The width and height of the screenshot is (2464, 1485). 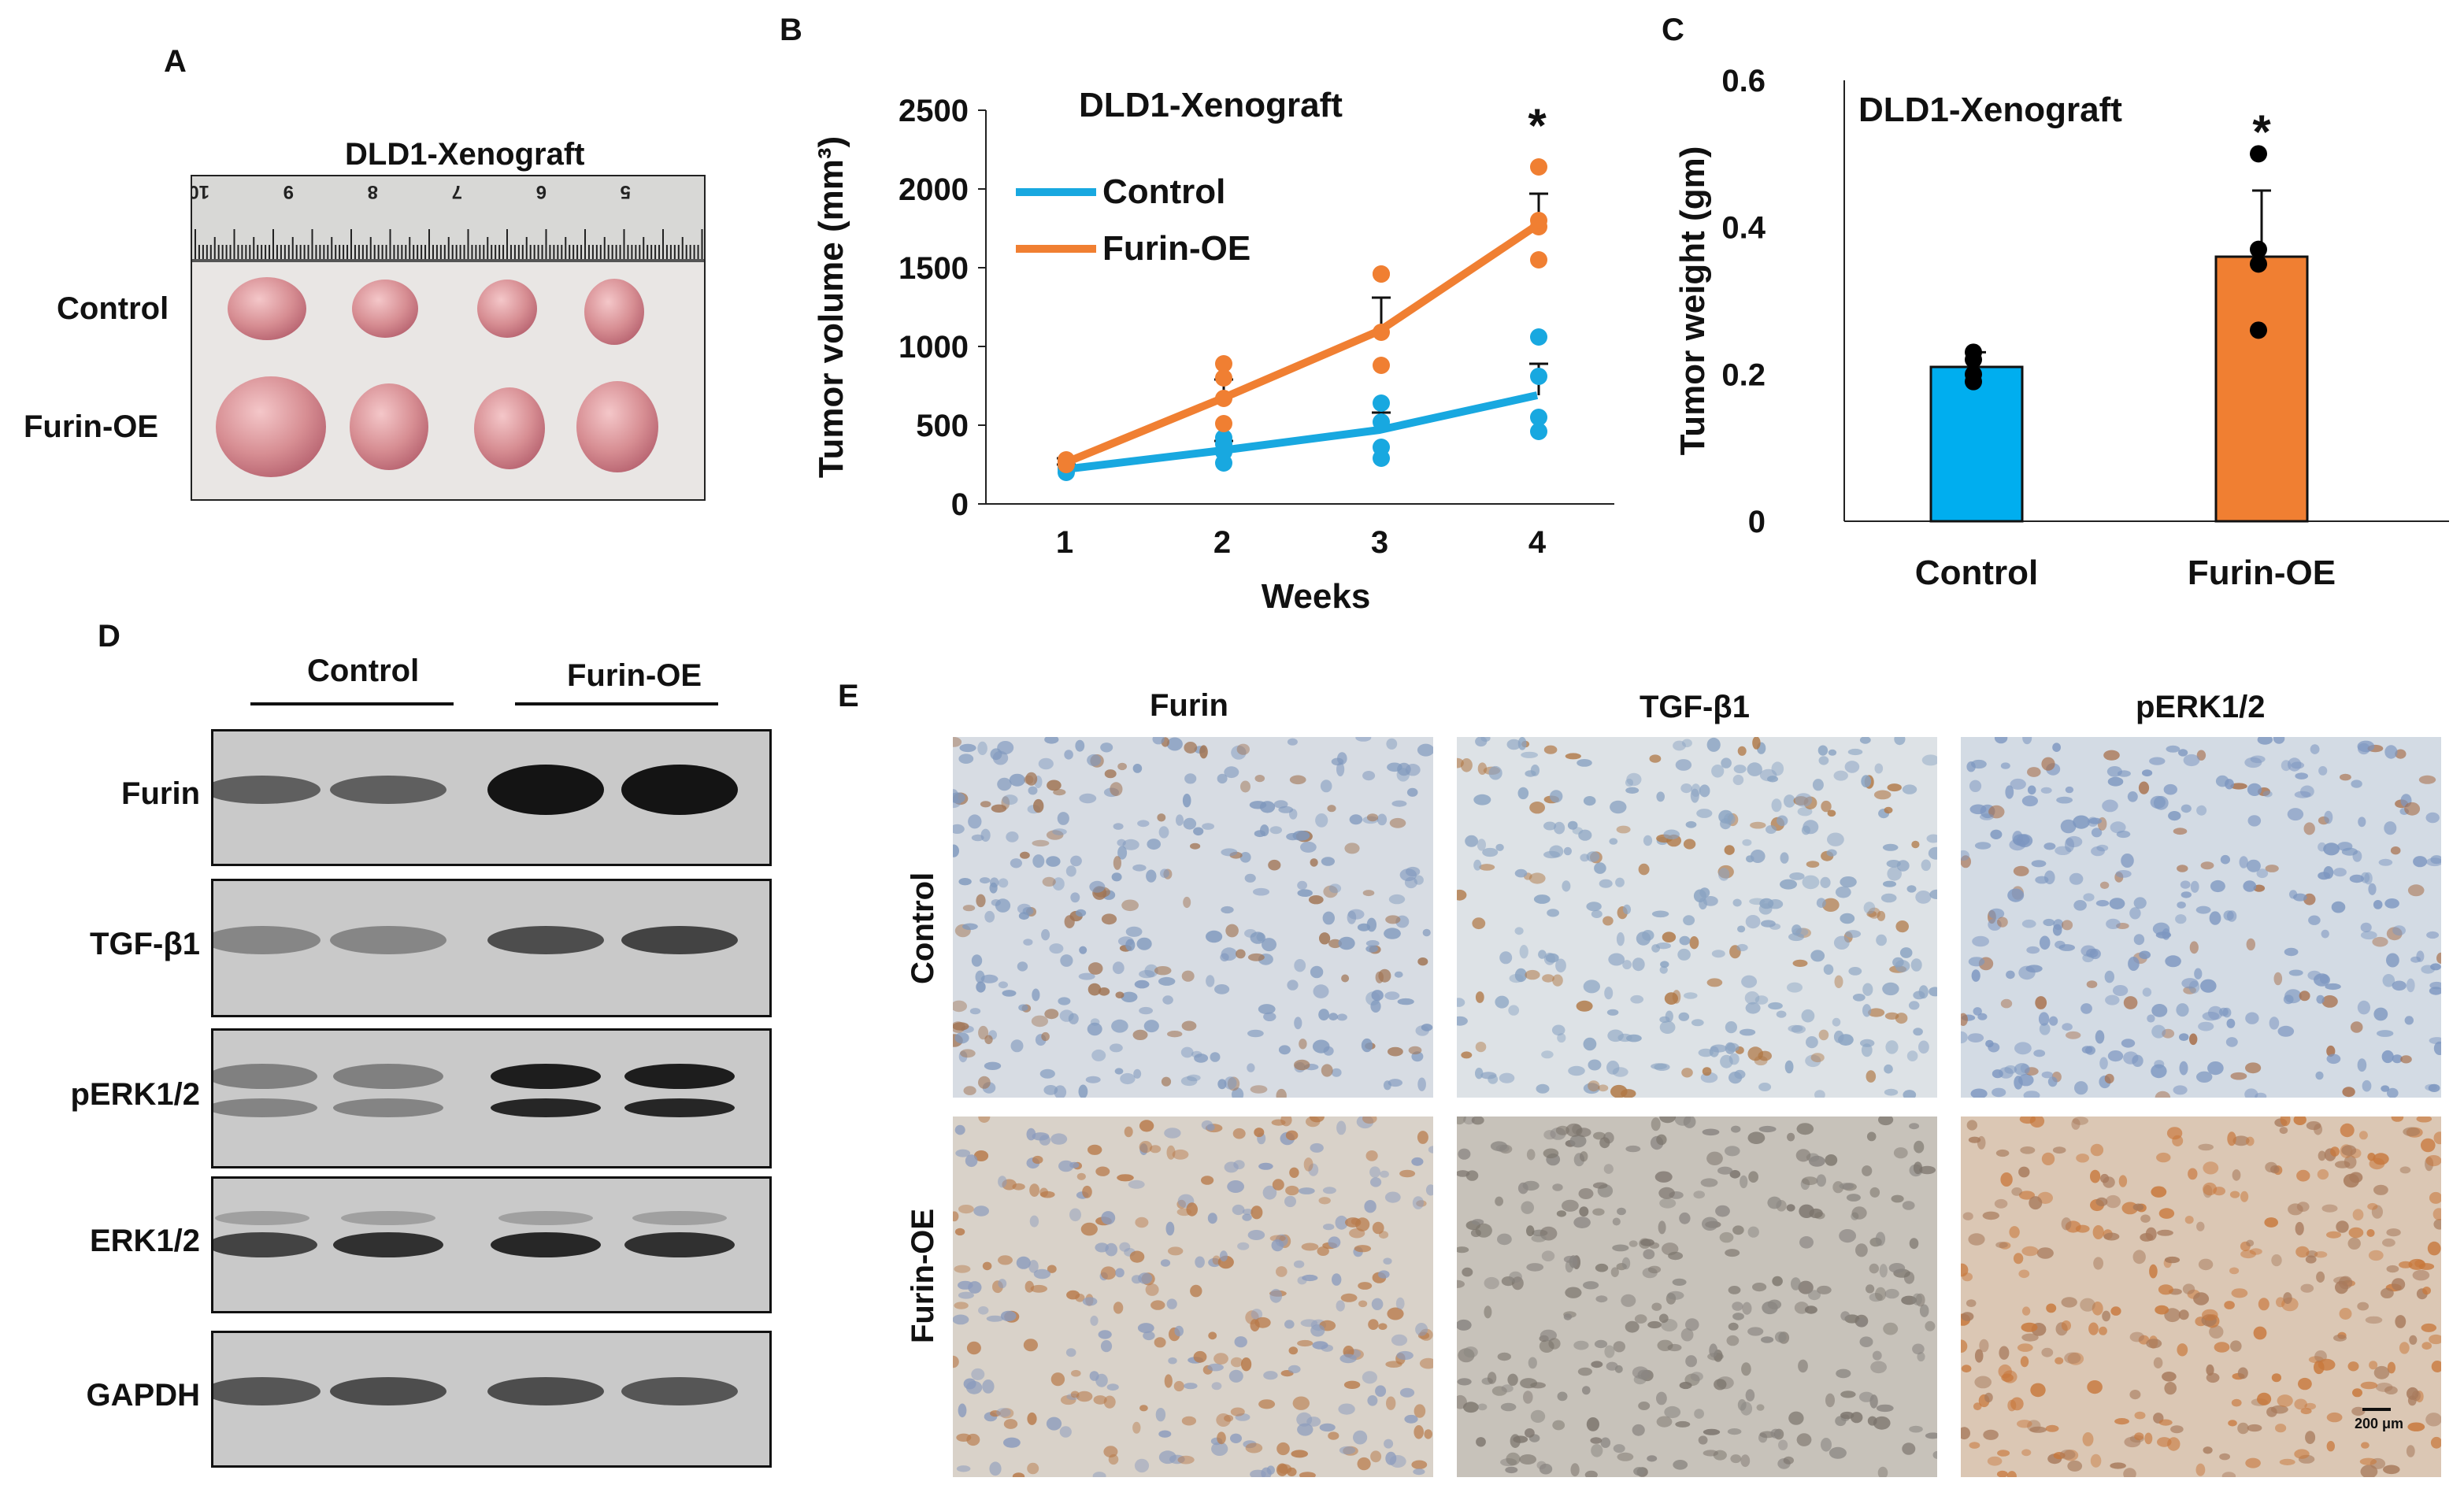 I want to click on blot-bands, so click(x=471, y=940).